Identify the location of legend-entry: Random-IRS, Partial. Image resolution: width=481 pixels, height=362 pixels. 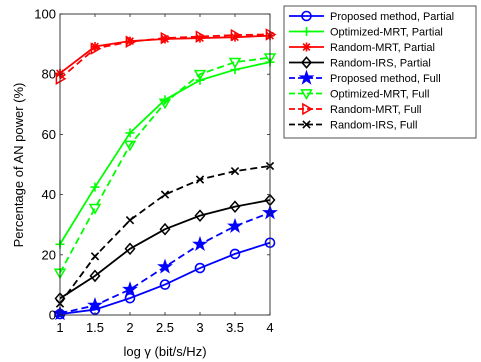
(360, 63).